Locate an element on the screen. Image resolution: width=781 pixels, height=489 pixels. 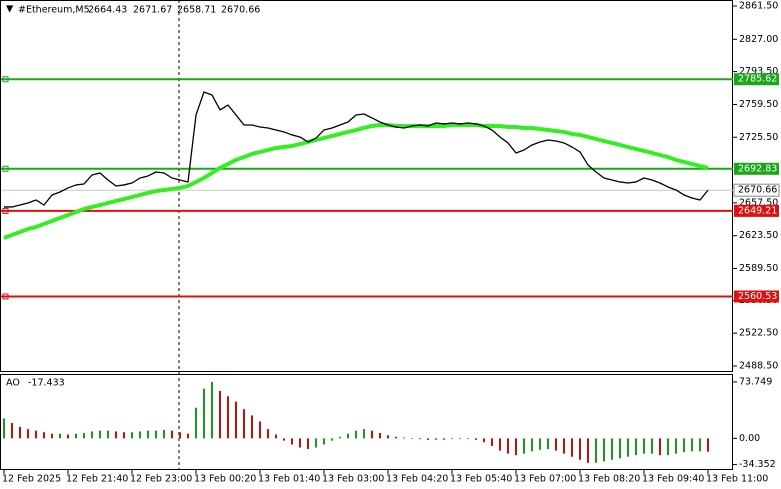
x-tick-label: 12 Feb 2025 is located at coordinates (31, 479).